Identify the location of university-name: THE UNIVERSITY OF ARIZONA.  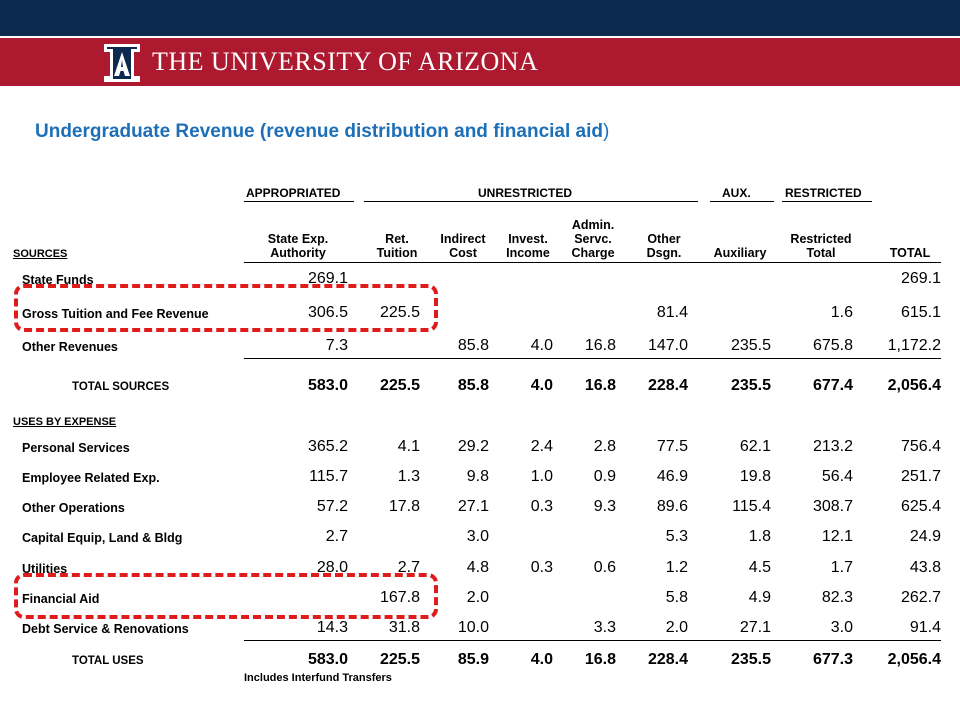
(345, 61).